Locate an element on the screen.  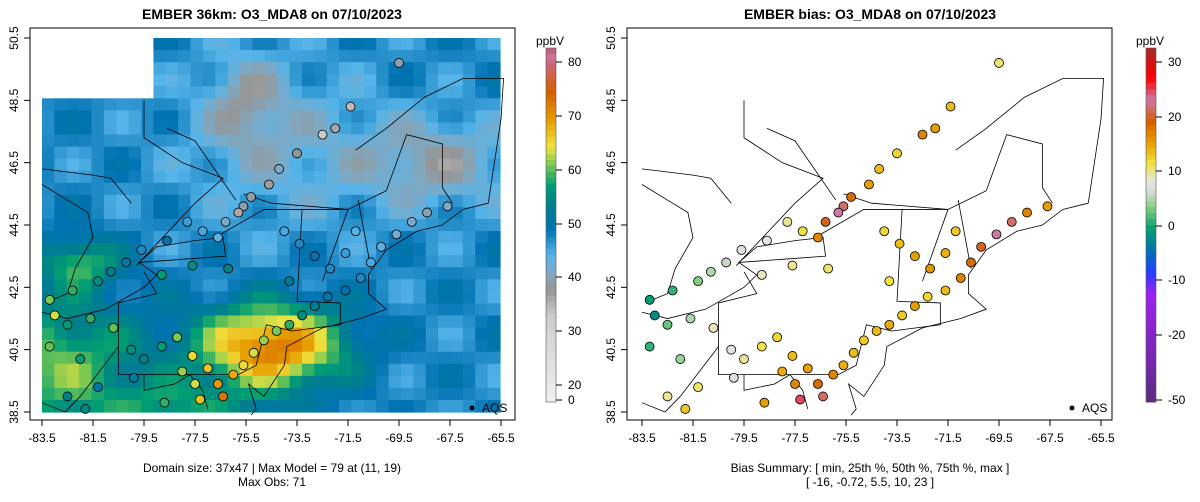
lat-tick-label: 50.5 is located at coordinates (14, 38).